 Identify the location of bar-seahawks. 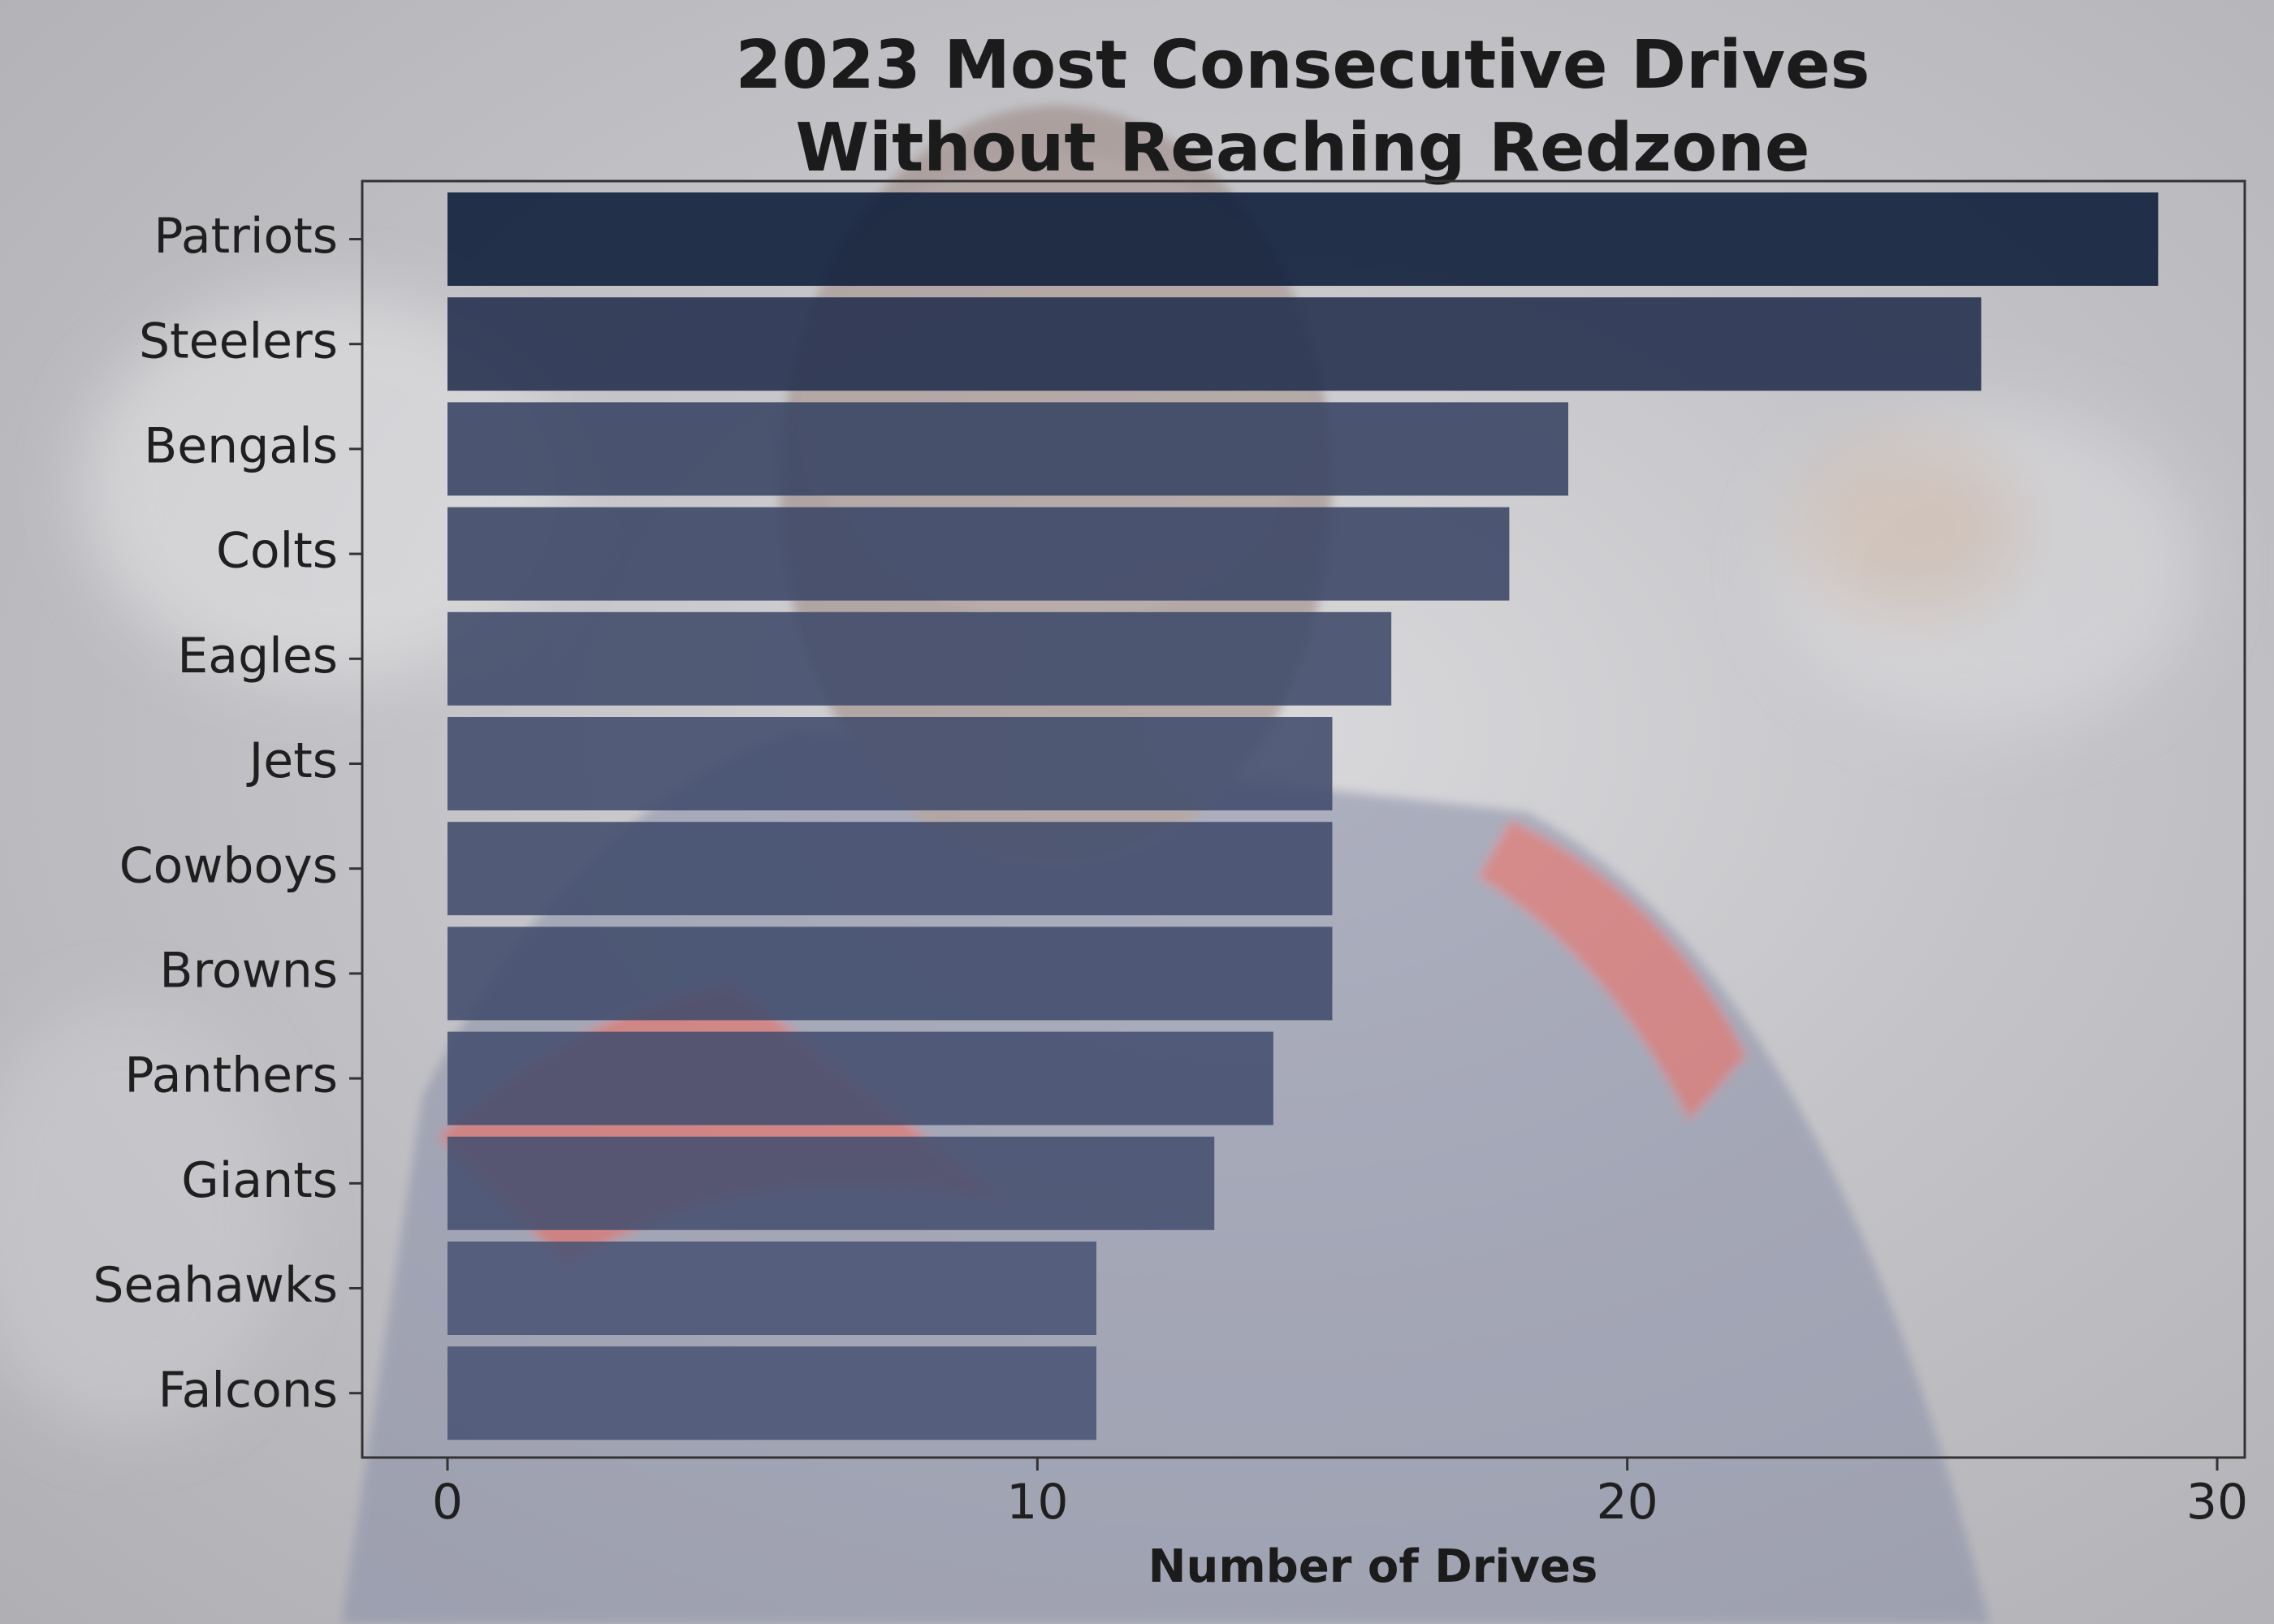
(771, 1288).